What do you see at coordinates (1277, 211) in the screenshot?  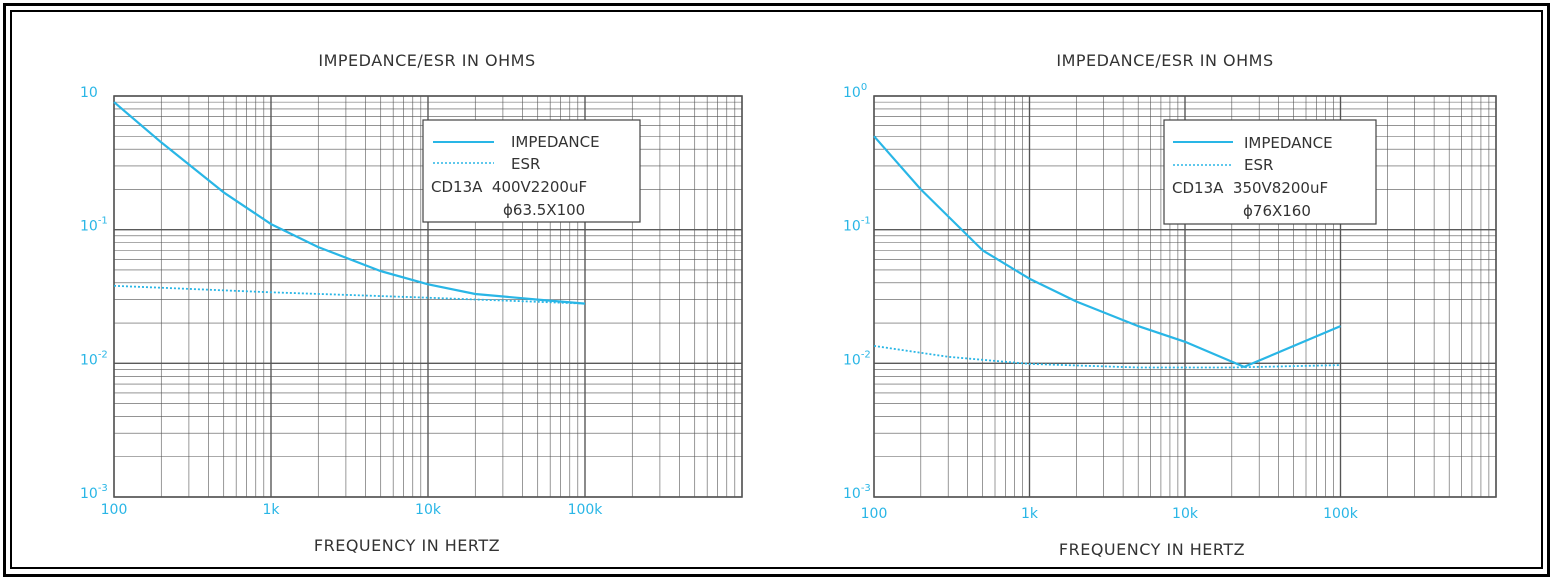 I see `chart-2-legend-dimensions: ϕ76X160` at bounding box center [1277, 211].